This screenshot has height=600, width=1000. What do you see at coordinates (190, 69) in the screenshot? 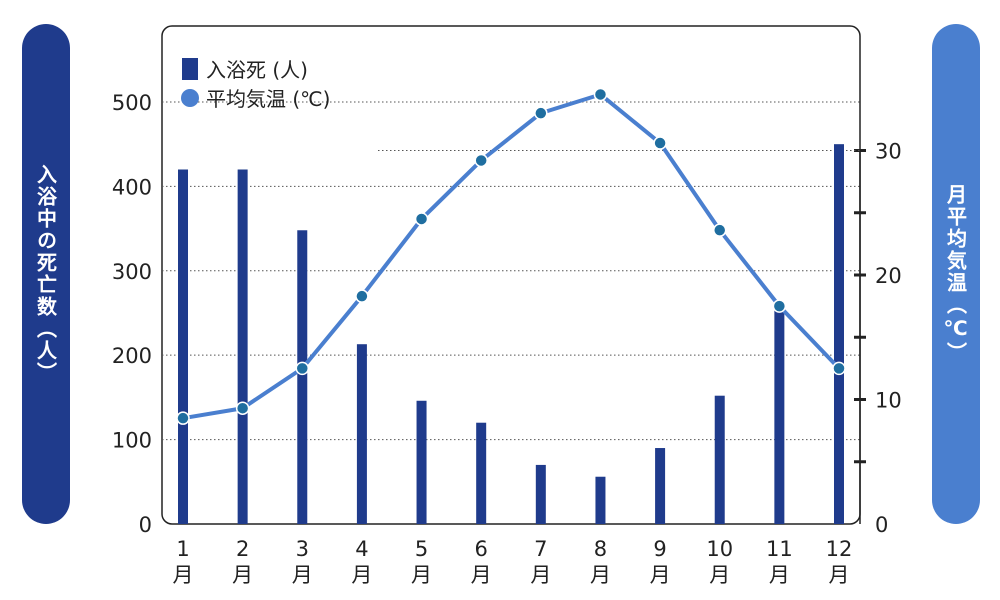
I see `legend-bar-swatch` at bounding box center [190, 69].